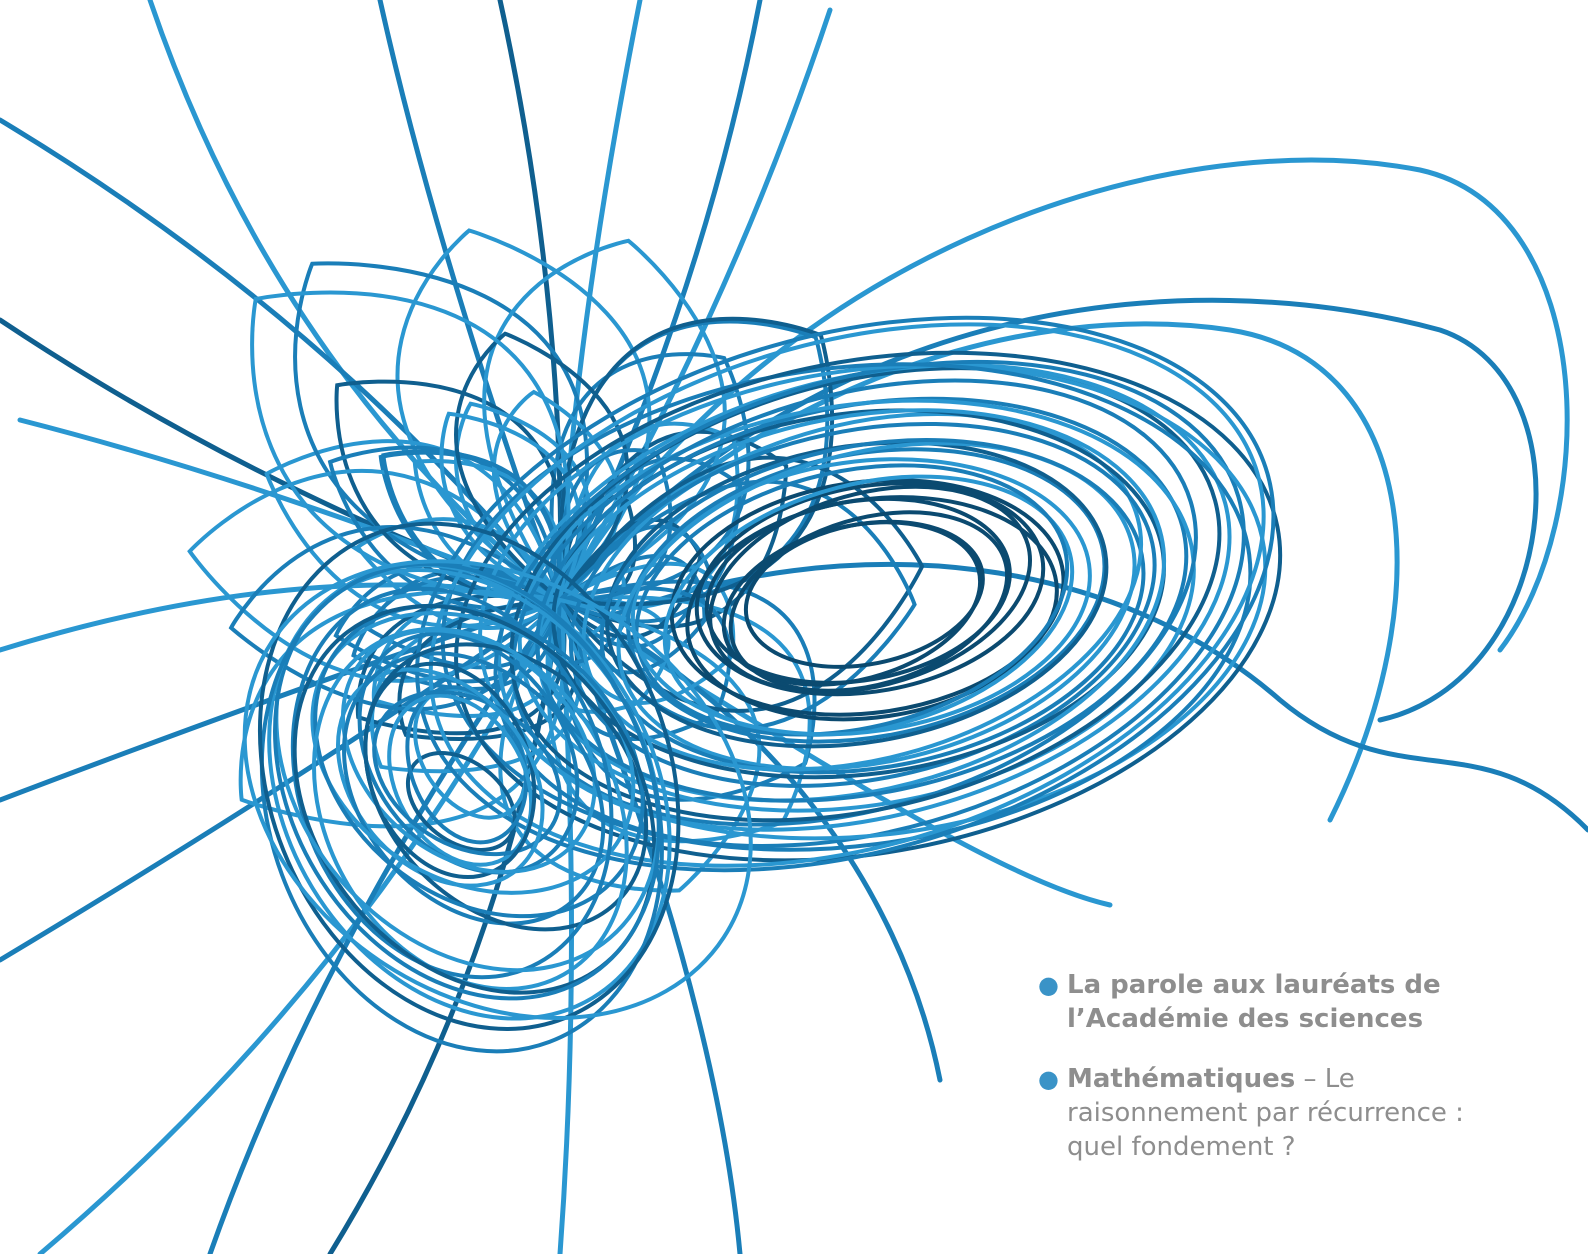  What do you see at coordinates (1245, 1019) in the screenshot?
I see `bullet-line: l’Académie des sciences` at bounding box center [1245, 1019].